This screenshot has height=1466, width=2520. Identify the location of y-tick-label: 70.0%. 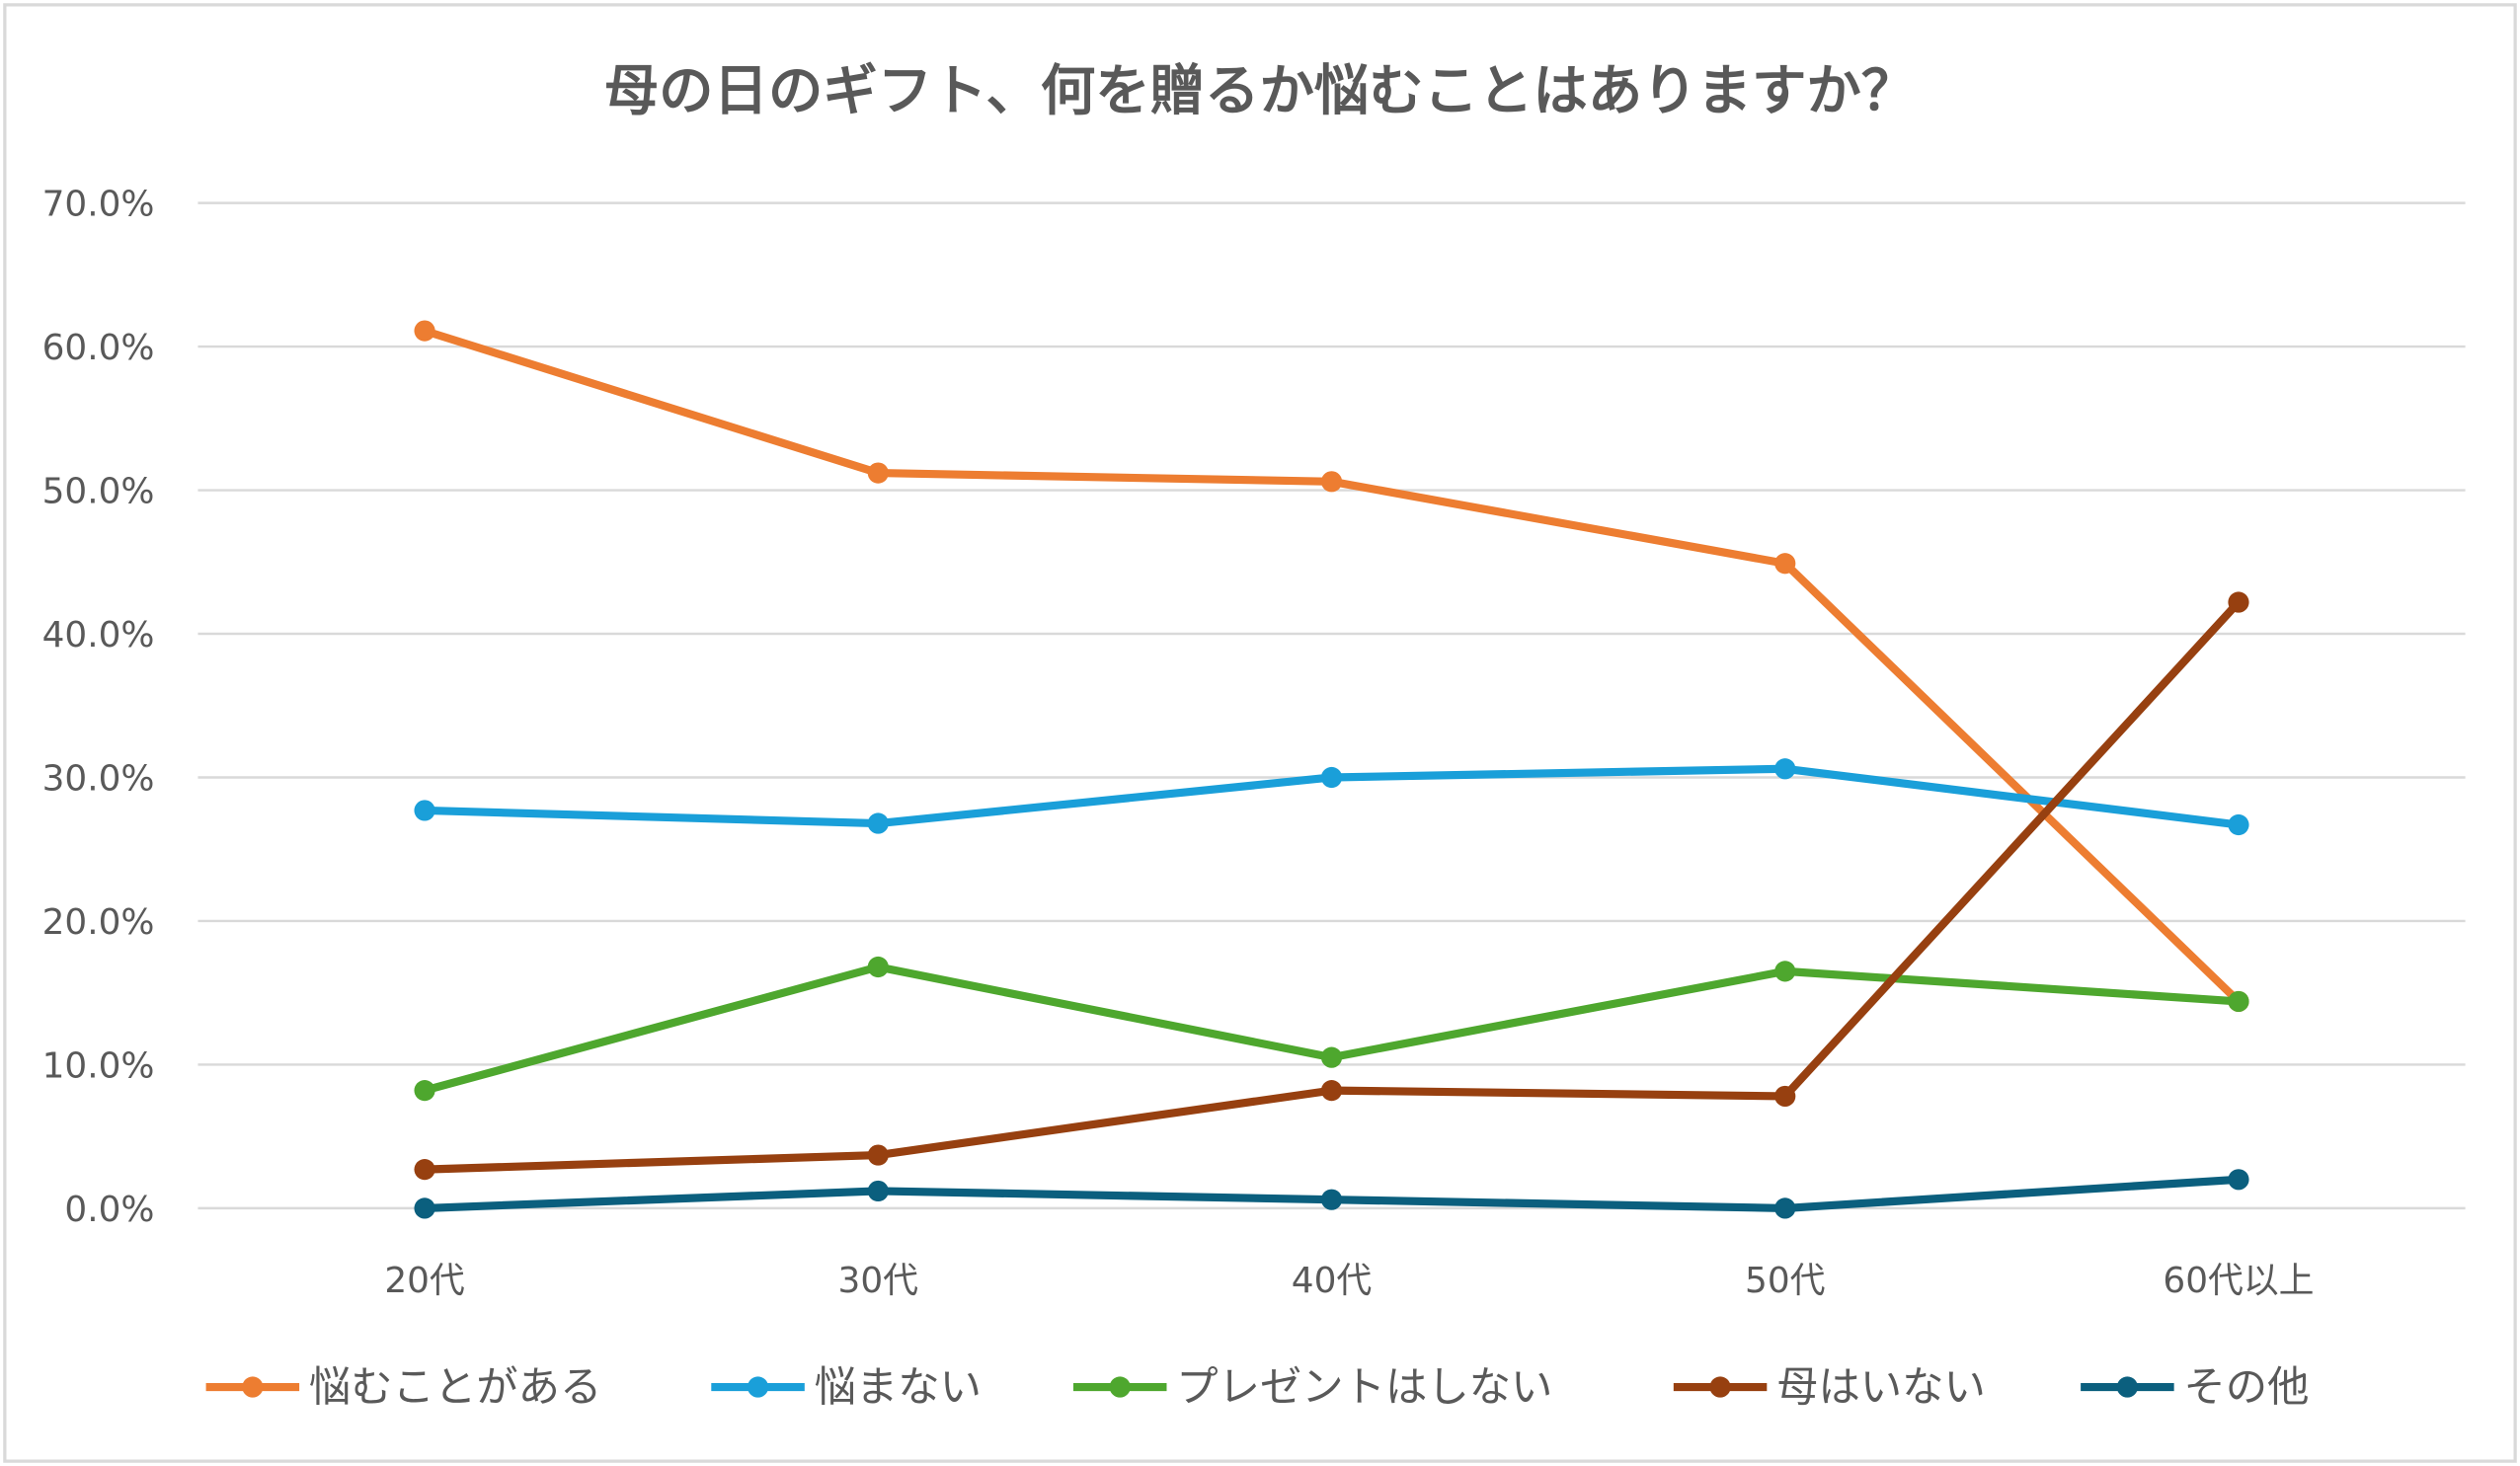
(98, 205).